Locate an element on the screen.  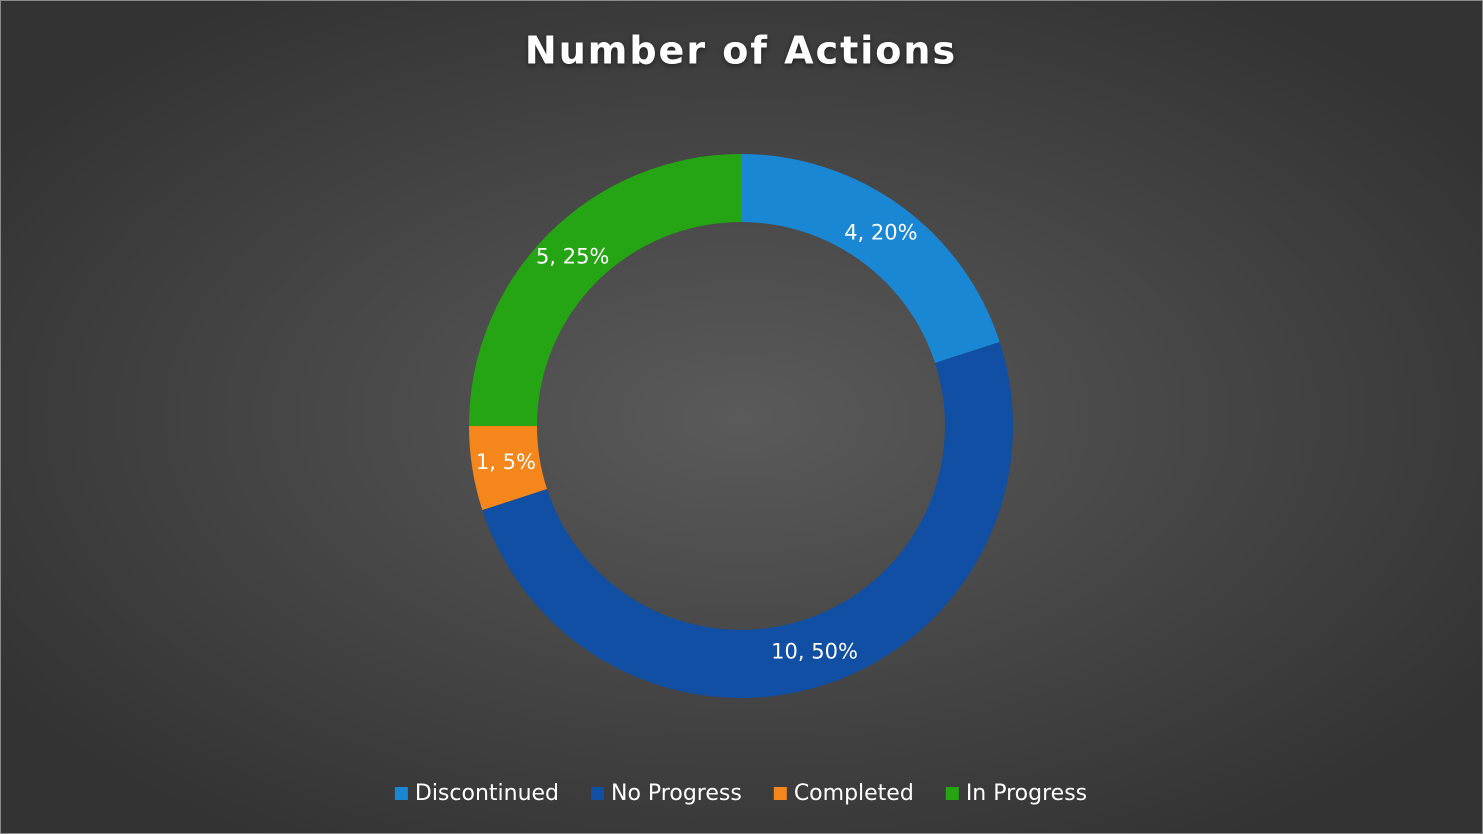
chart-title: Number of Actions is located at coordinates (741, 51).